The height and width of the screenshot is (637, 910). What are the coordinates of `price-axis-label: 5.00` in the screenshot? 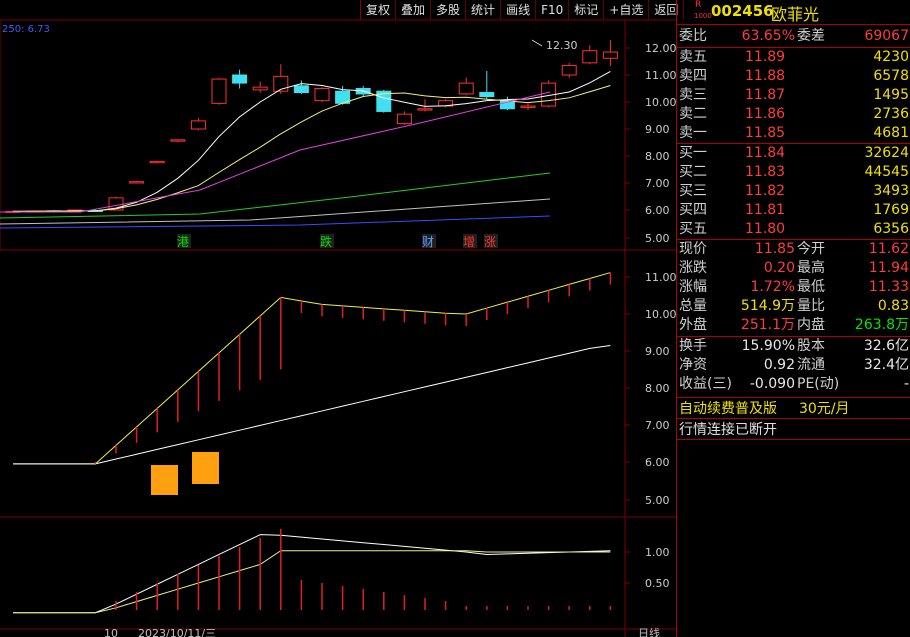 It's located at (657, 238).